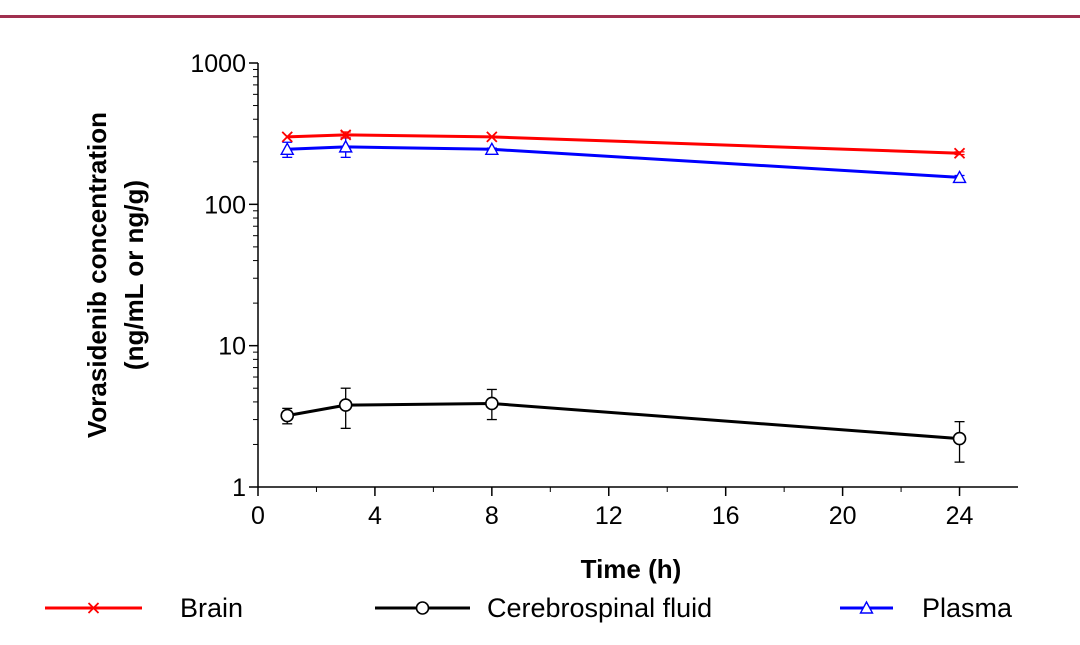 The height and width of the screenshot is (645, 1080). I want to click on y-axis-title-line2: (ng/mL or ng/g), so click(134, 275).